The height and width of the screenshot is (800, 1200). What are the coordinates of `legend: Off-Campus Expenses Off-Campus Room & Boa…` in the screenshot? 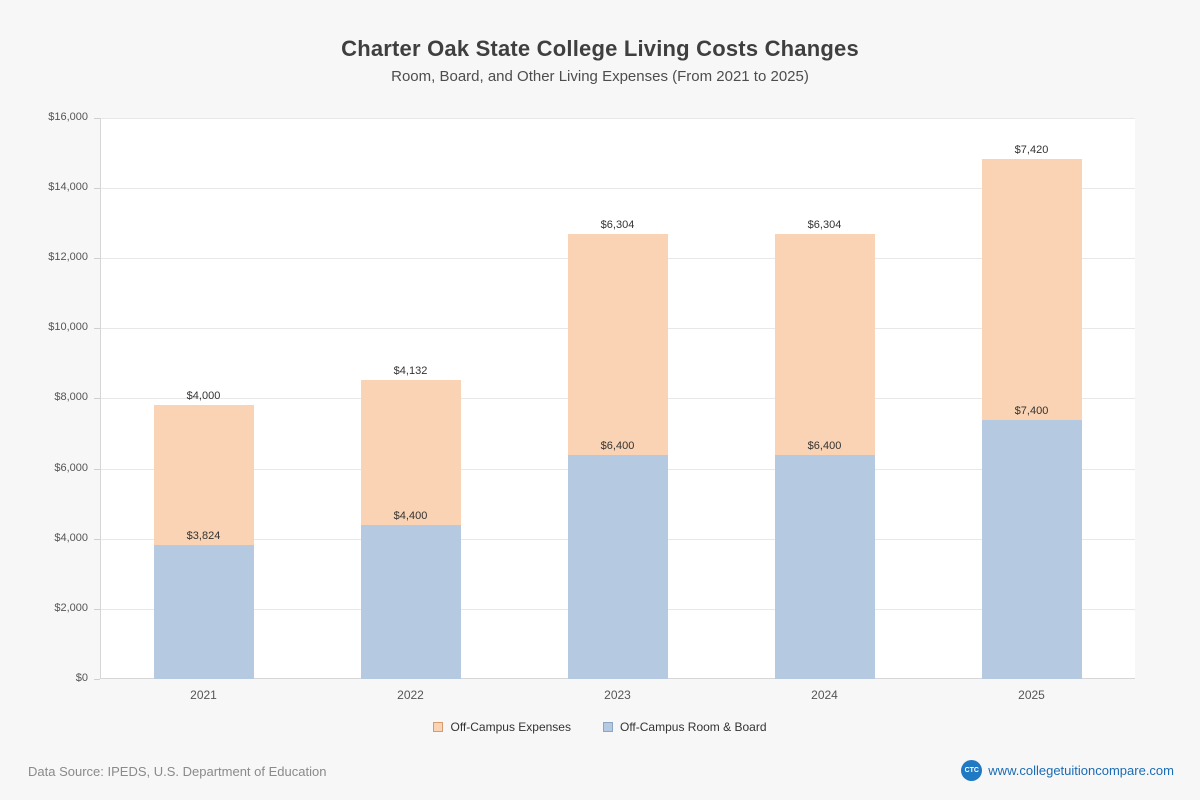 It's located at (600, 727).